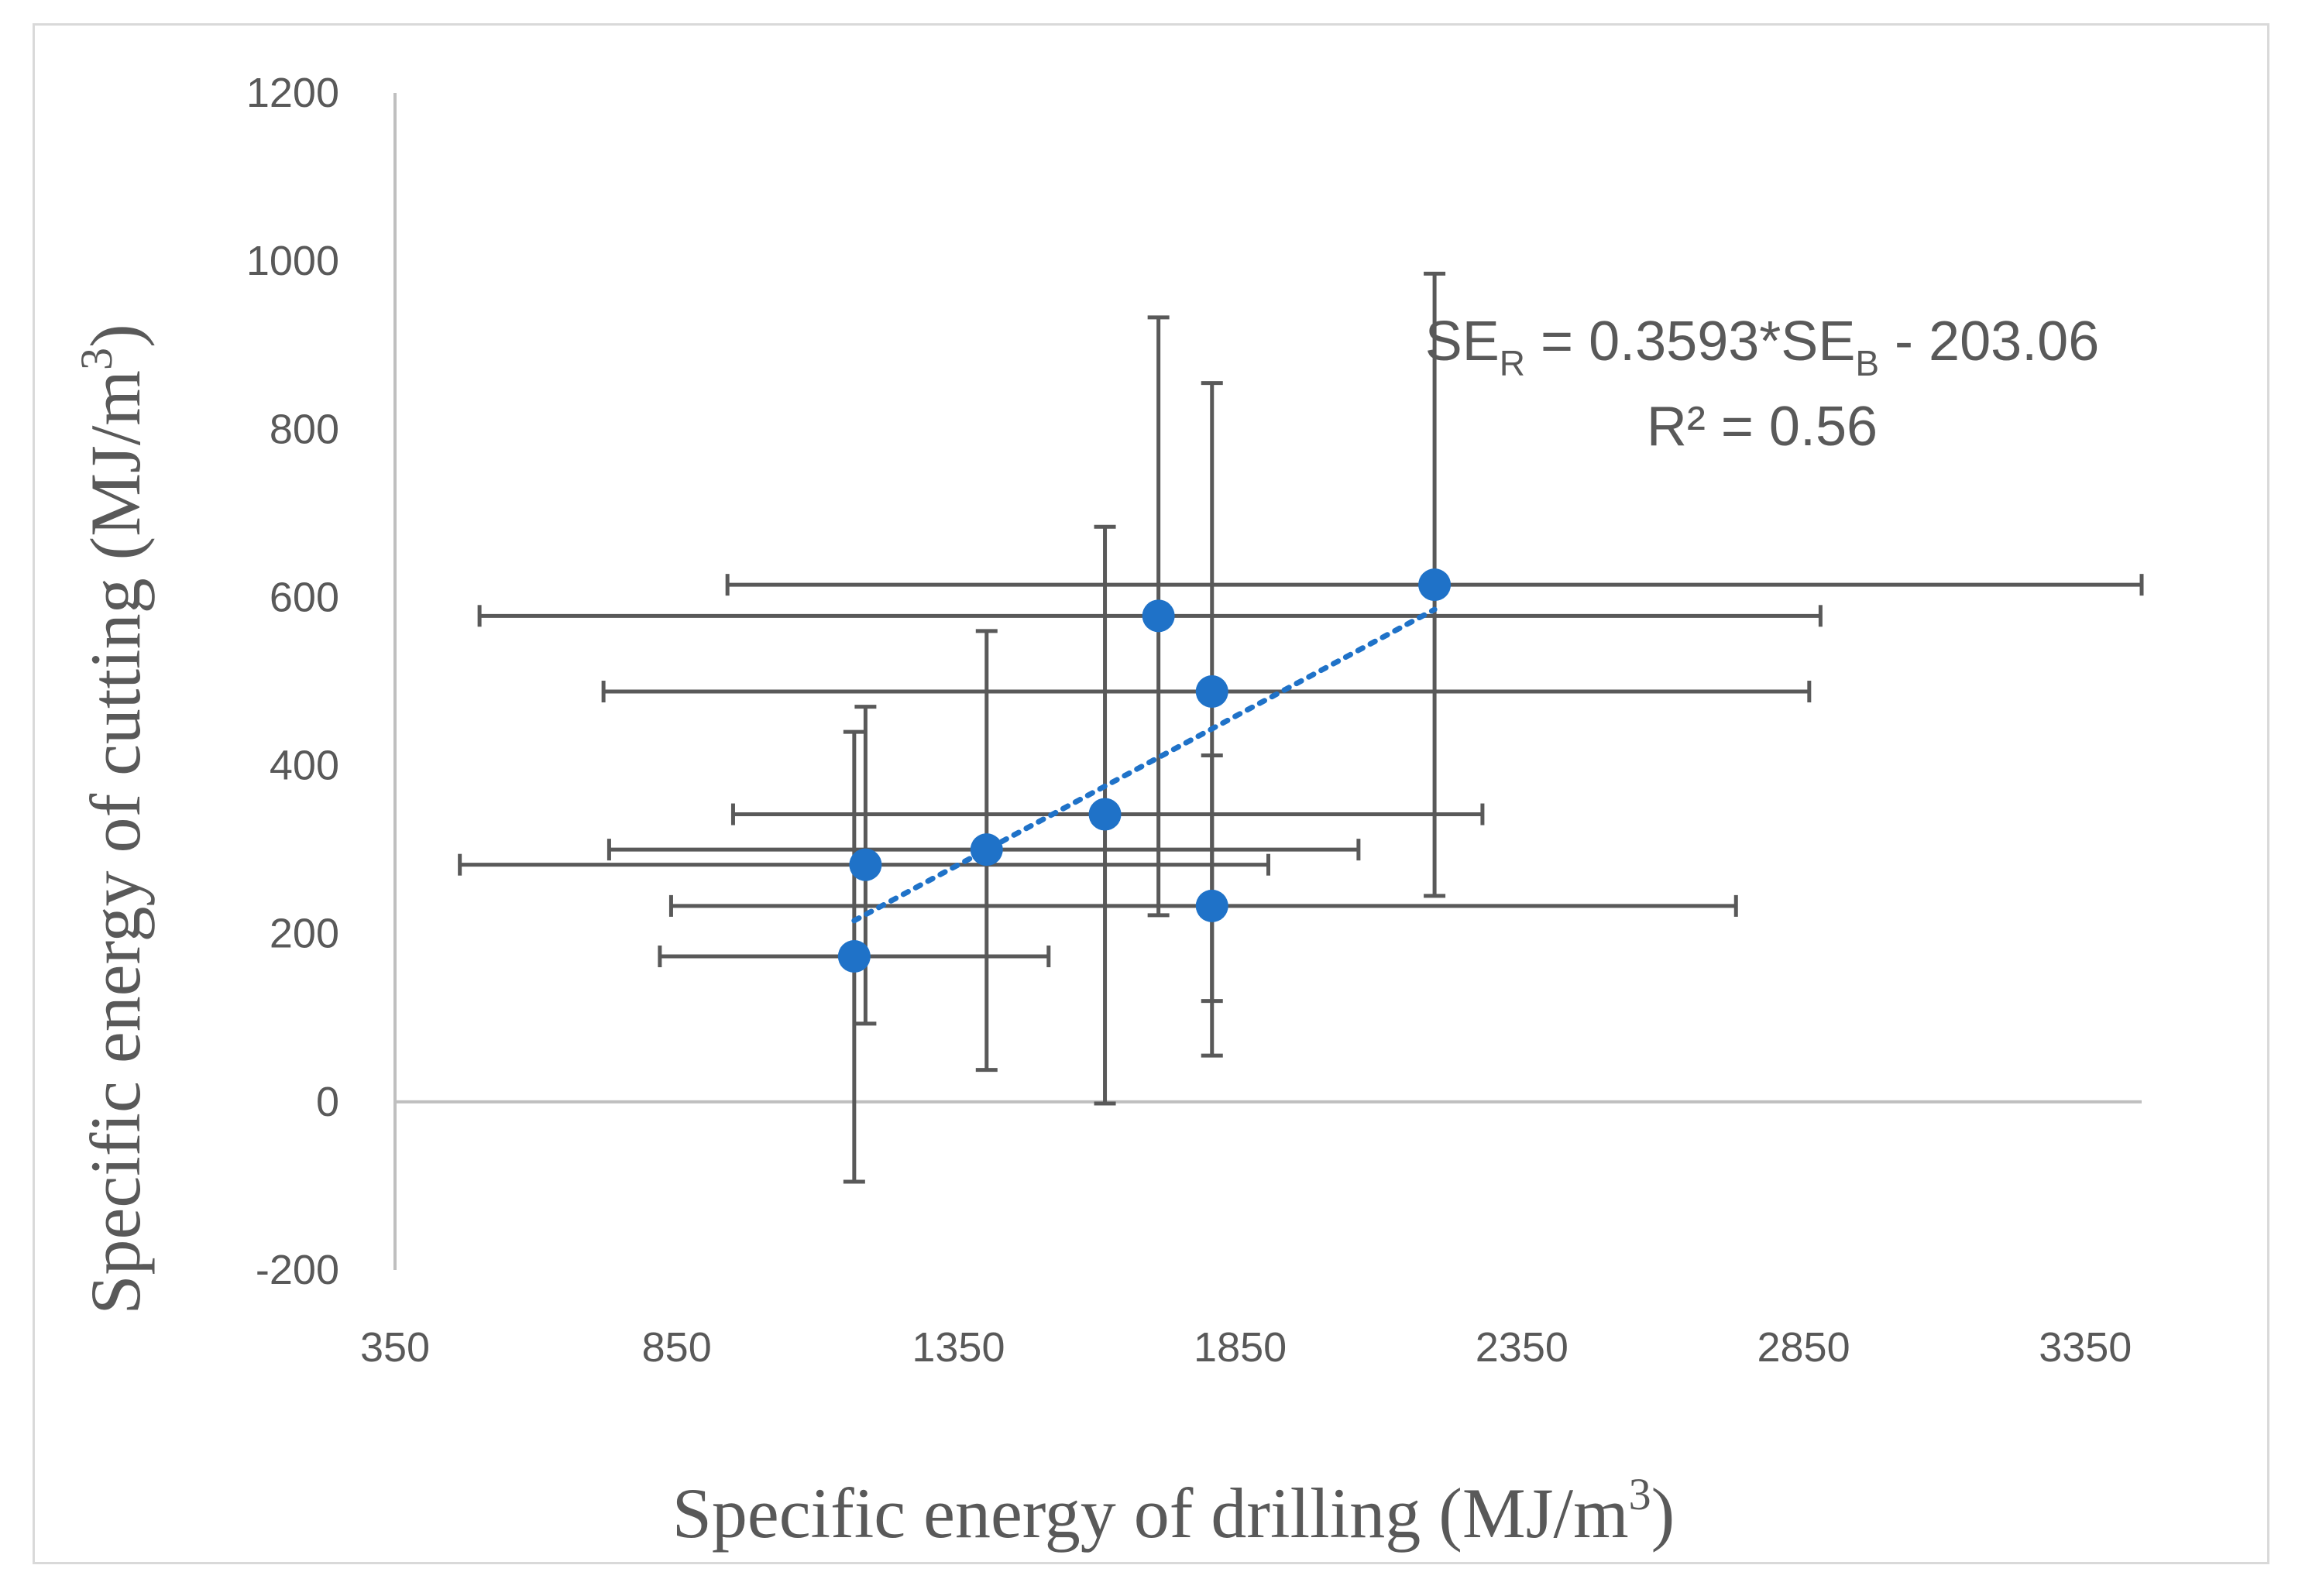 This screenshot has height=1596, width=2302. Describe the element at coordinates (297, 1270) in the screenshot. I see `y-tick-label: -200` at that location.